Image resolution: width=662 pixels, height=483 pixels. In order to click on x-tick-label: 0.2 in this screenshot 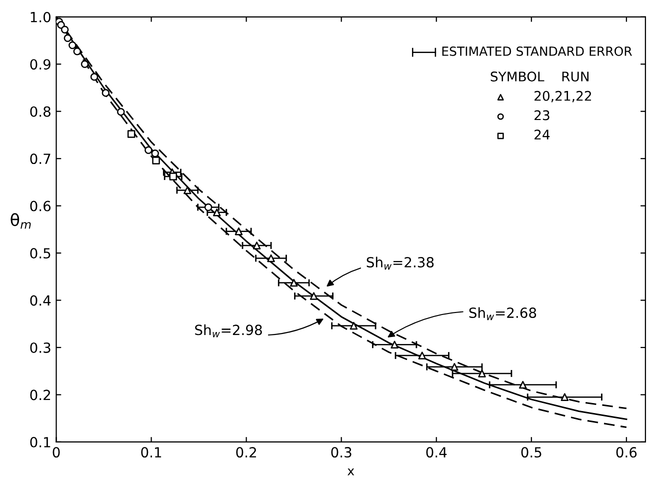, I will do `click(246, 452)`.